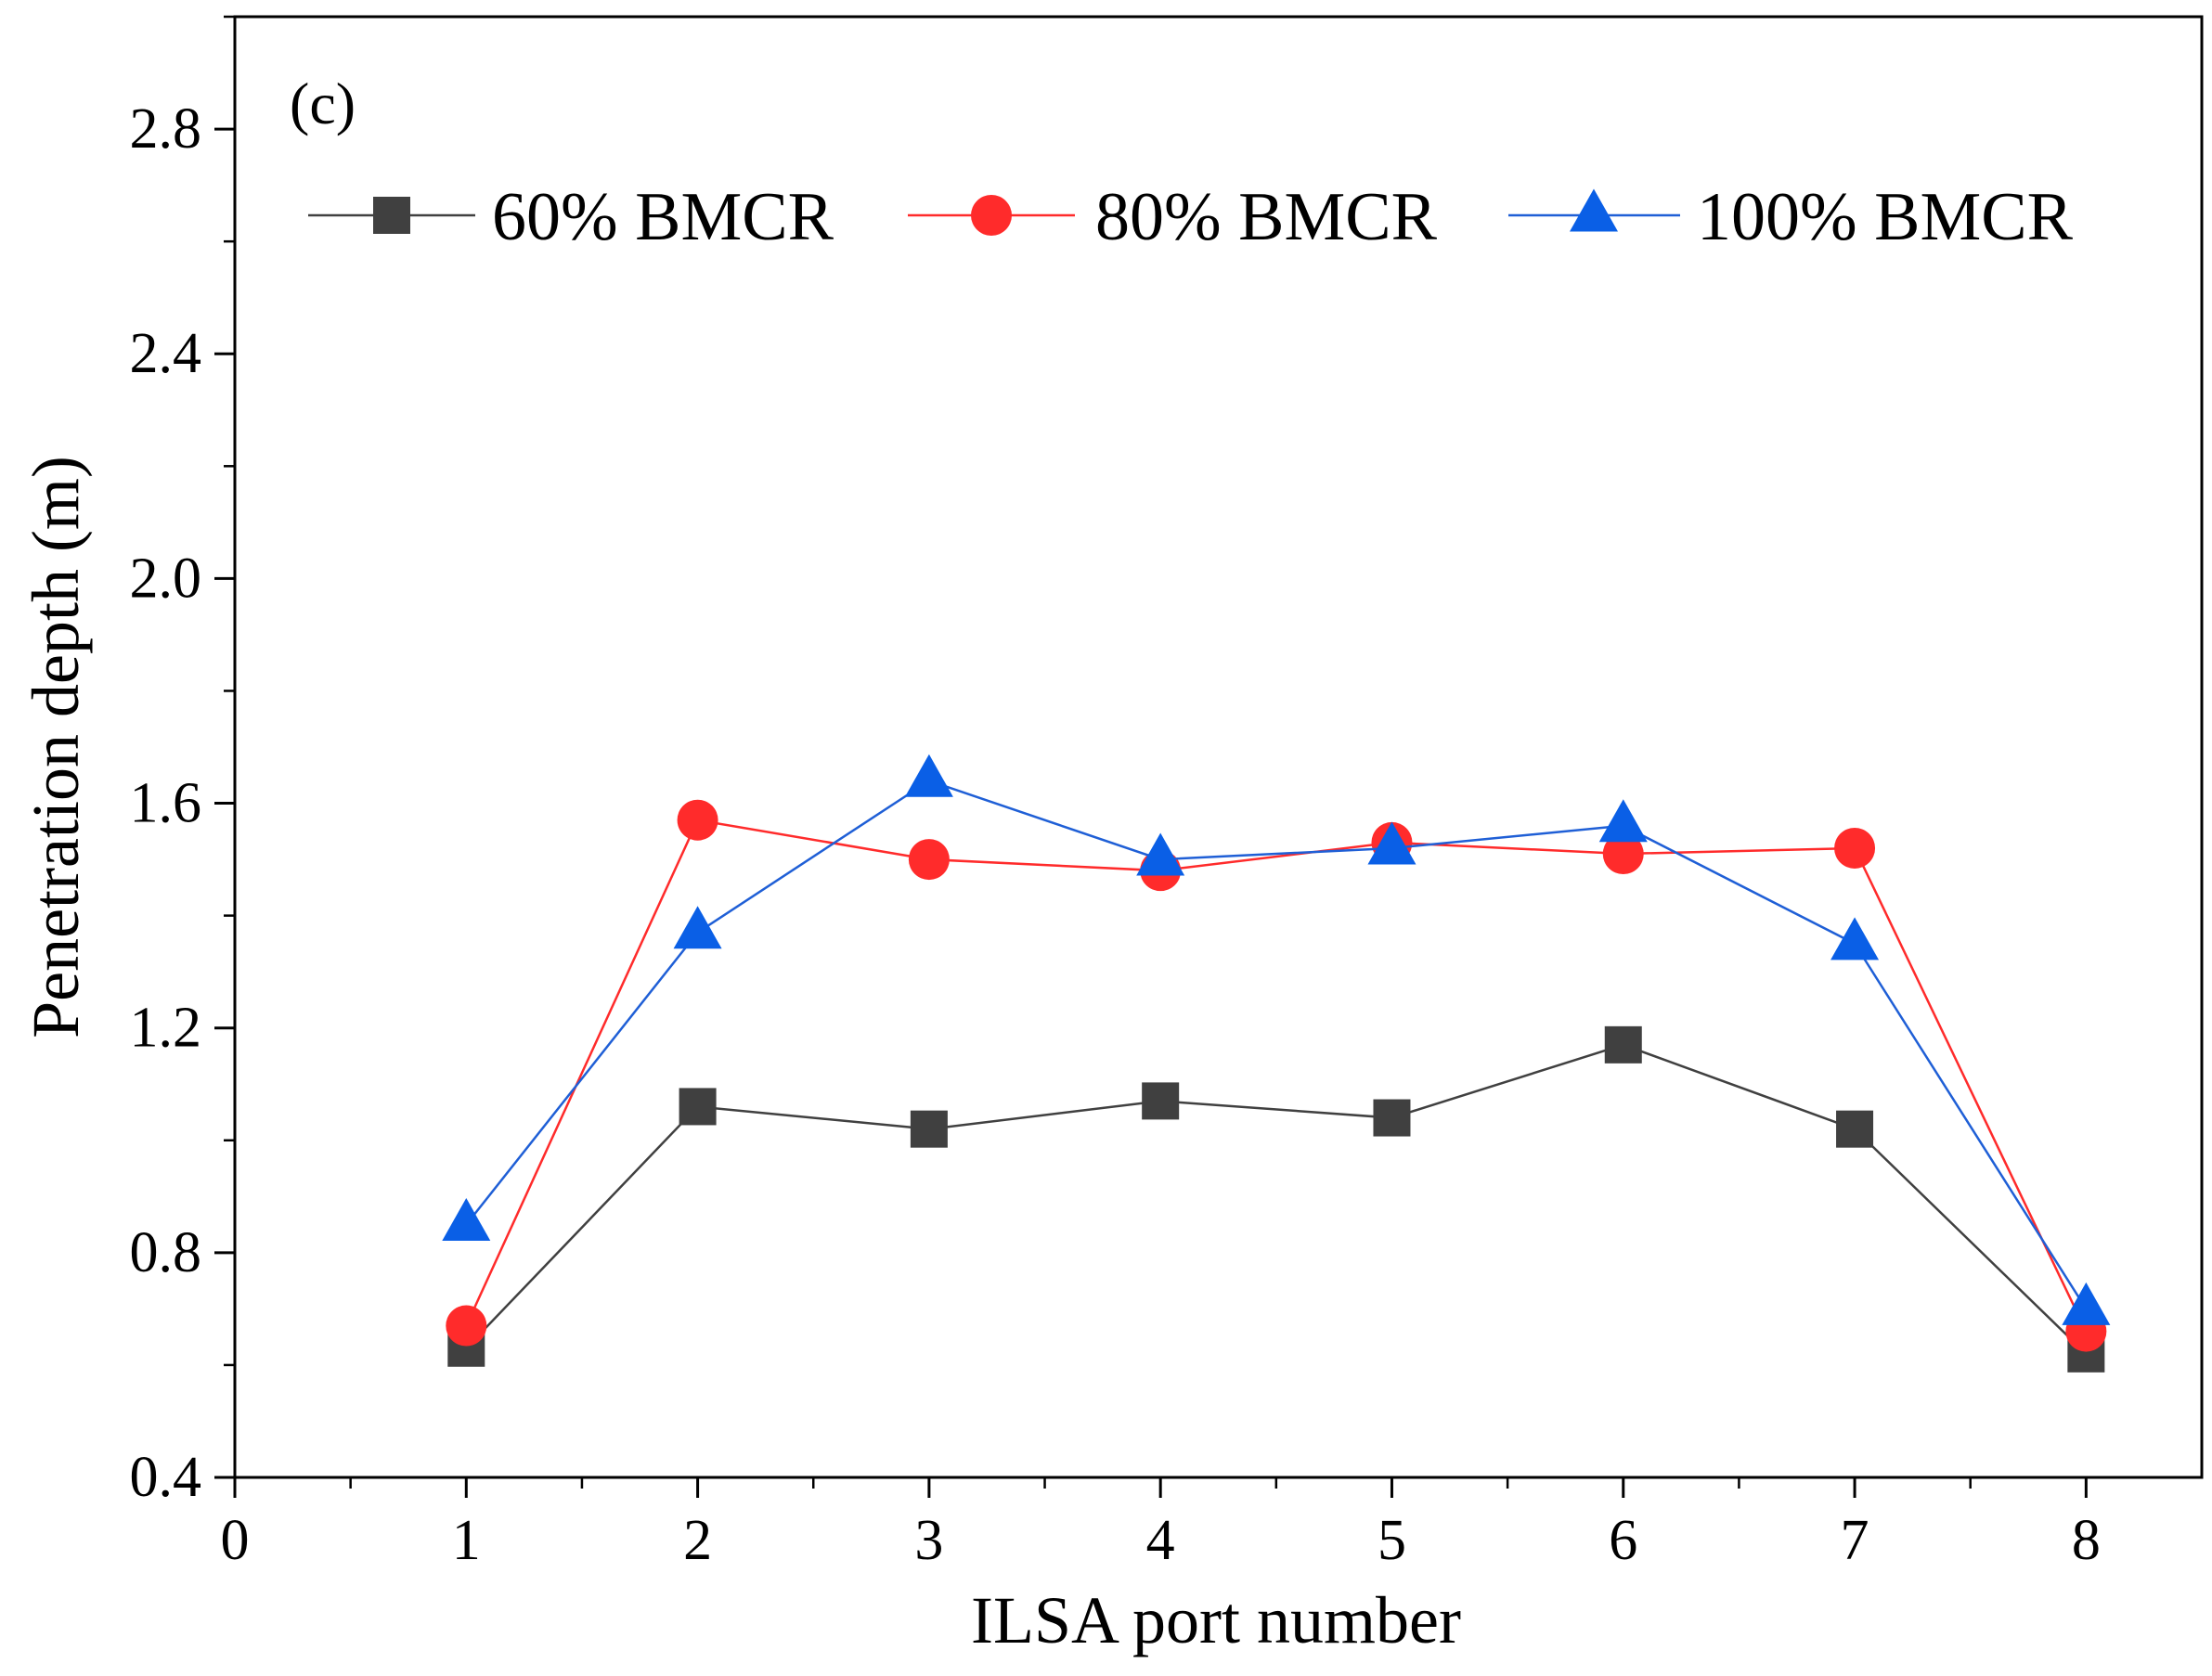  What do you see at coordinates (166, 1253) in the screenshot?
I see `y-tick-label-1: 0.8` at bounding box center [166, 1253].